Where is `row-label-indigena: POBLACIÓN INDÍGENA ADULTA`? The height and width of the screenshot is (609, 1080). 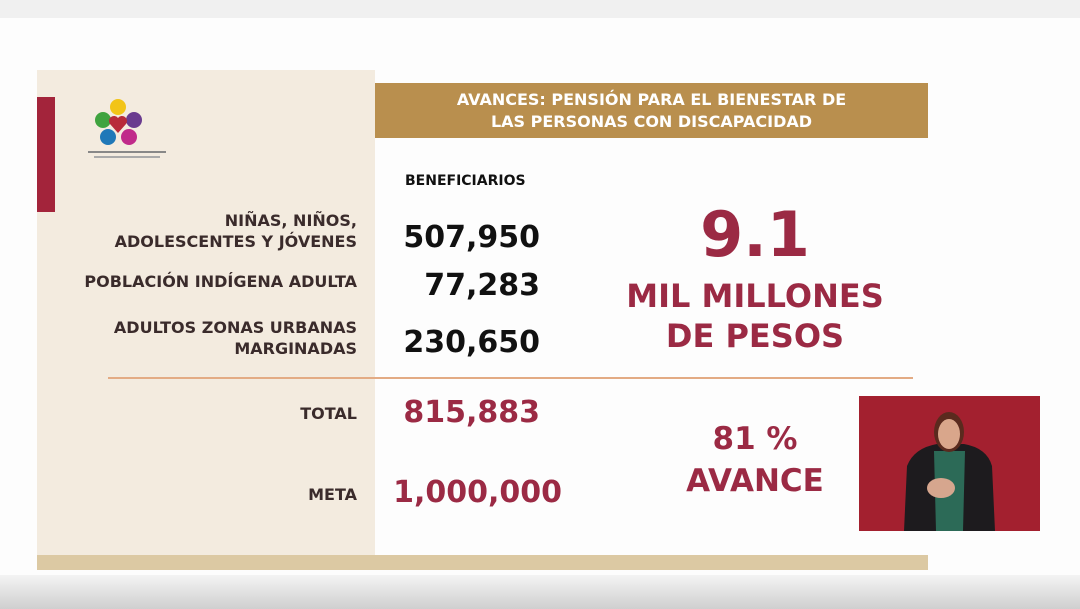 row-label-indigena: POBLACIÓN INDÍGENA ADULTA is located at coordinates (220, 281).